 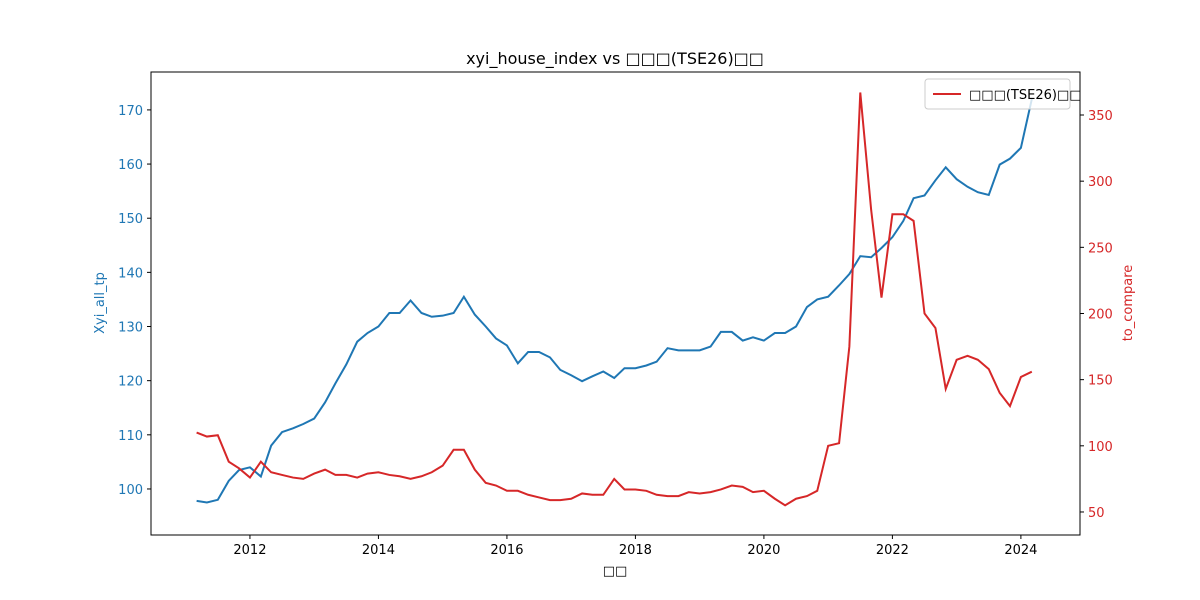 I want to click on y-tick-label: 140, so click(x=130, y=273).